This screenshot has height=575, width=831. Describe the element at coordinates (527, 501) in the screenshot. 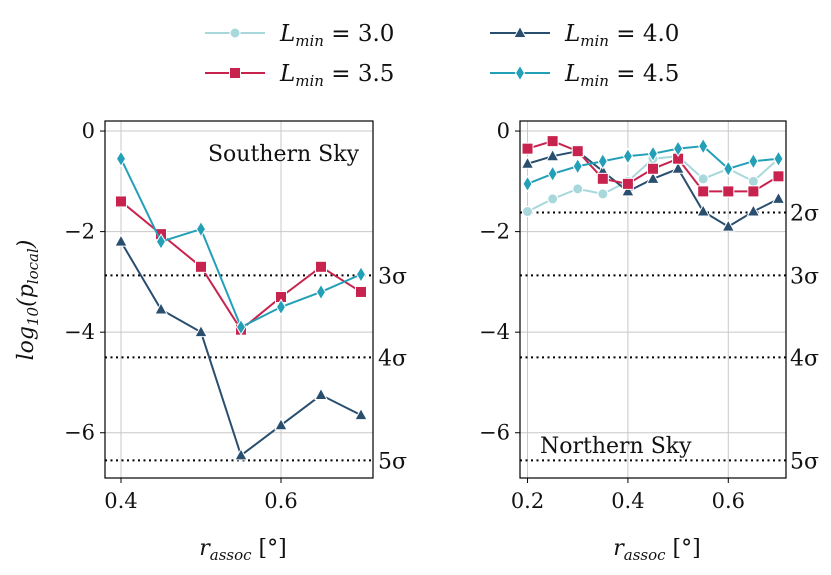

I see `x-tick-label: 0.2` at that location.